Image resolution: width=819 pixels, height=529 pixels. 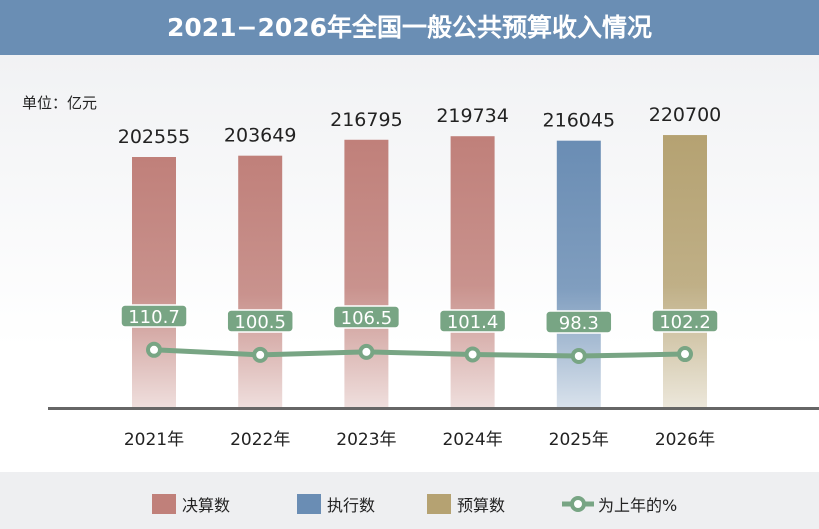 I want to click on x-tick-label: 2021年, so click(x=154, y=440).